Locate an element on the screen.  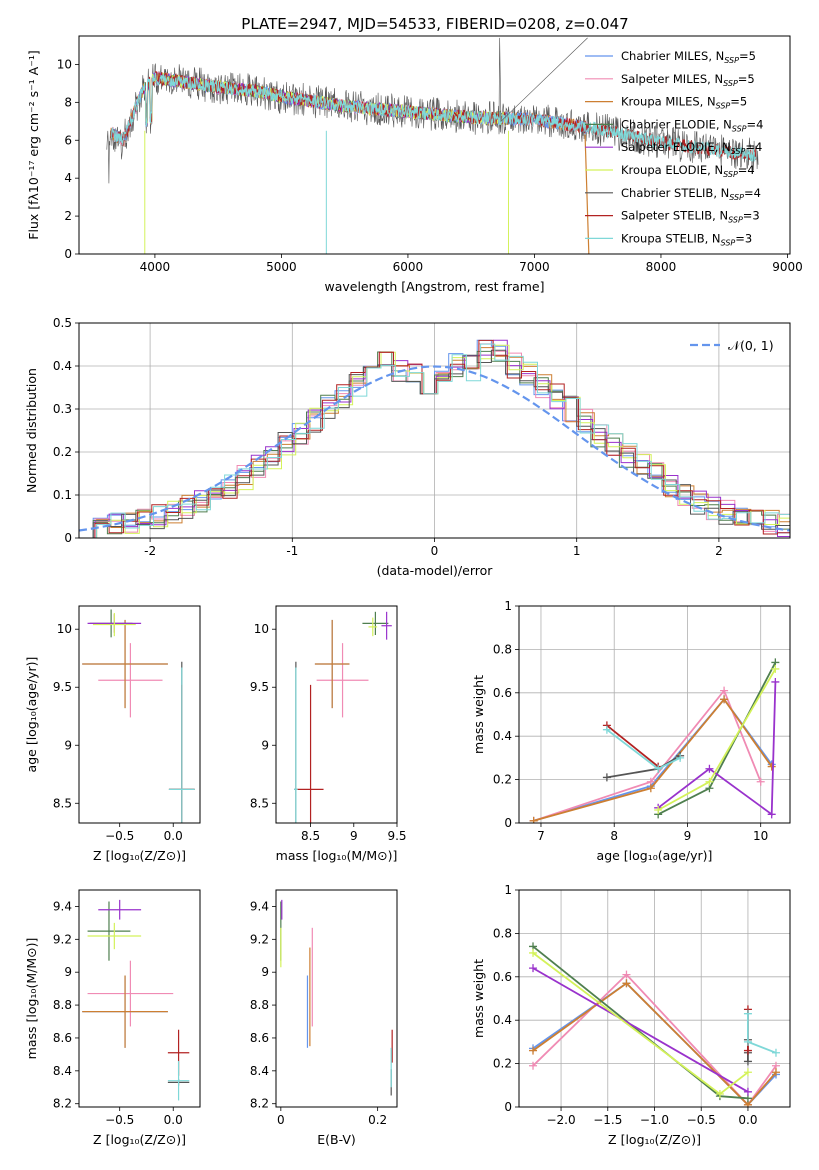
legend-entry-salpeter-miles: Salpeter MILES, NSSP=5 is located at coordinates (688, 80).